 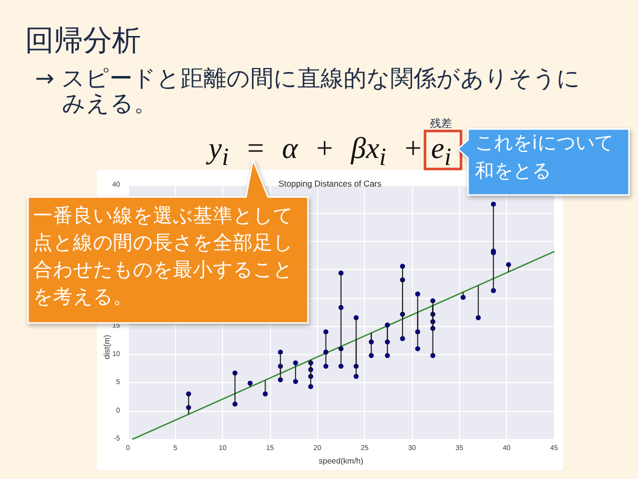 What do you see at coordinates (544, 157) in the screenshot?
I see `text: これをiについて和をとる` at bounding box center [544, 157].